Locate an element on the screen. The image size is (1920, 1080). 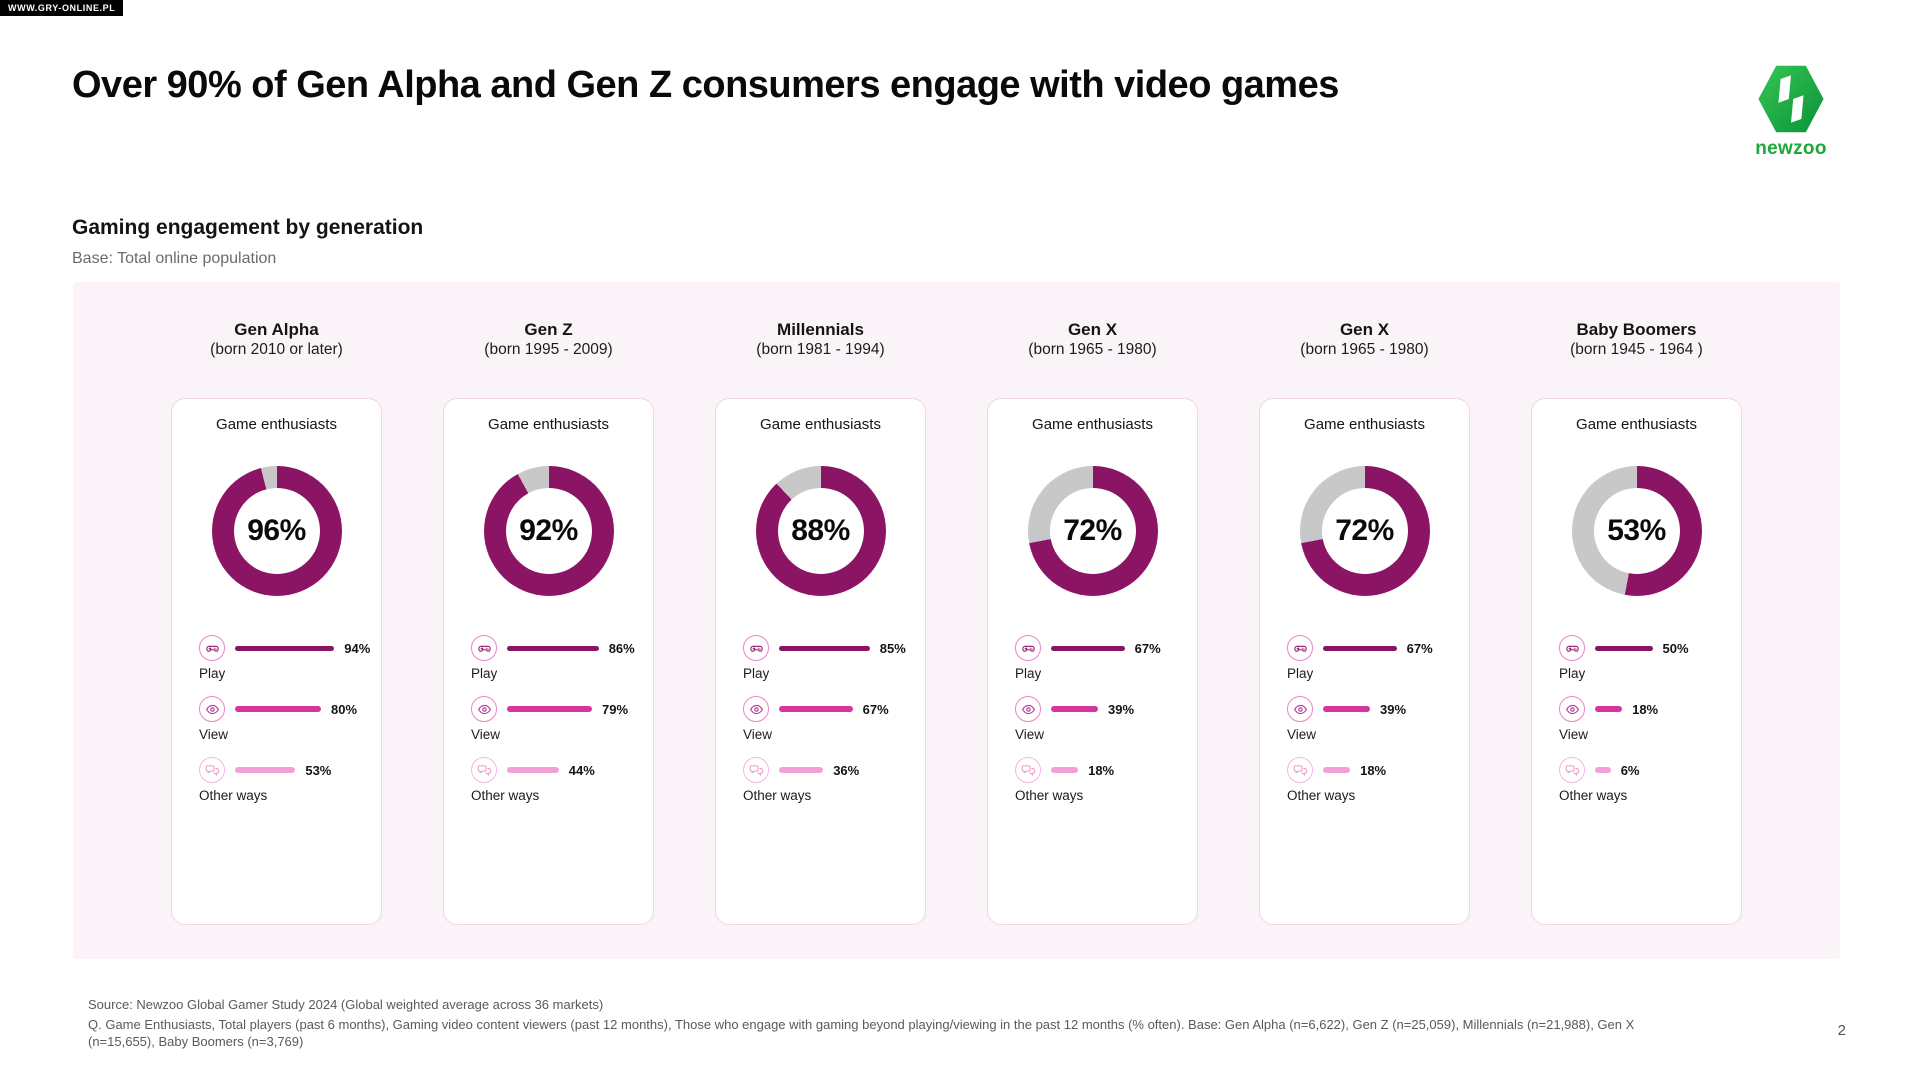
view-value: 39% is located at coordinates (1121, 709).